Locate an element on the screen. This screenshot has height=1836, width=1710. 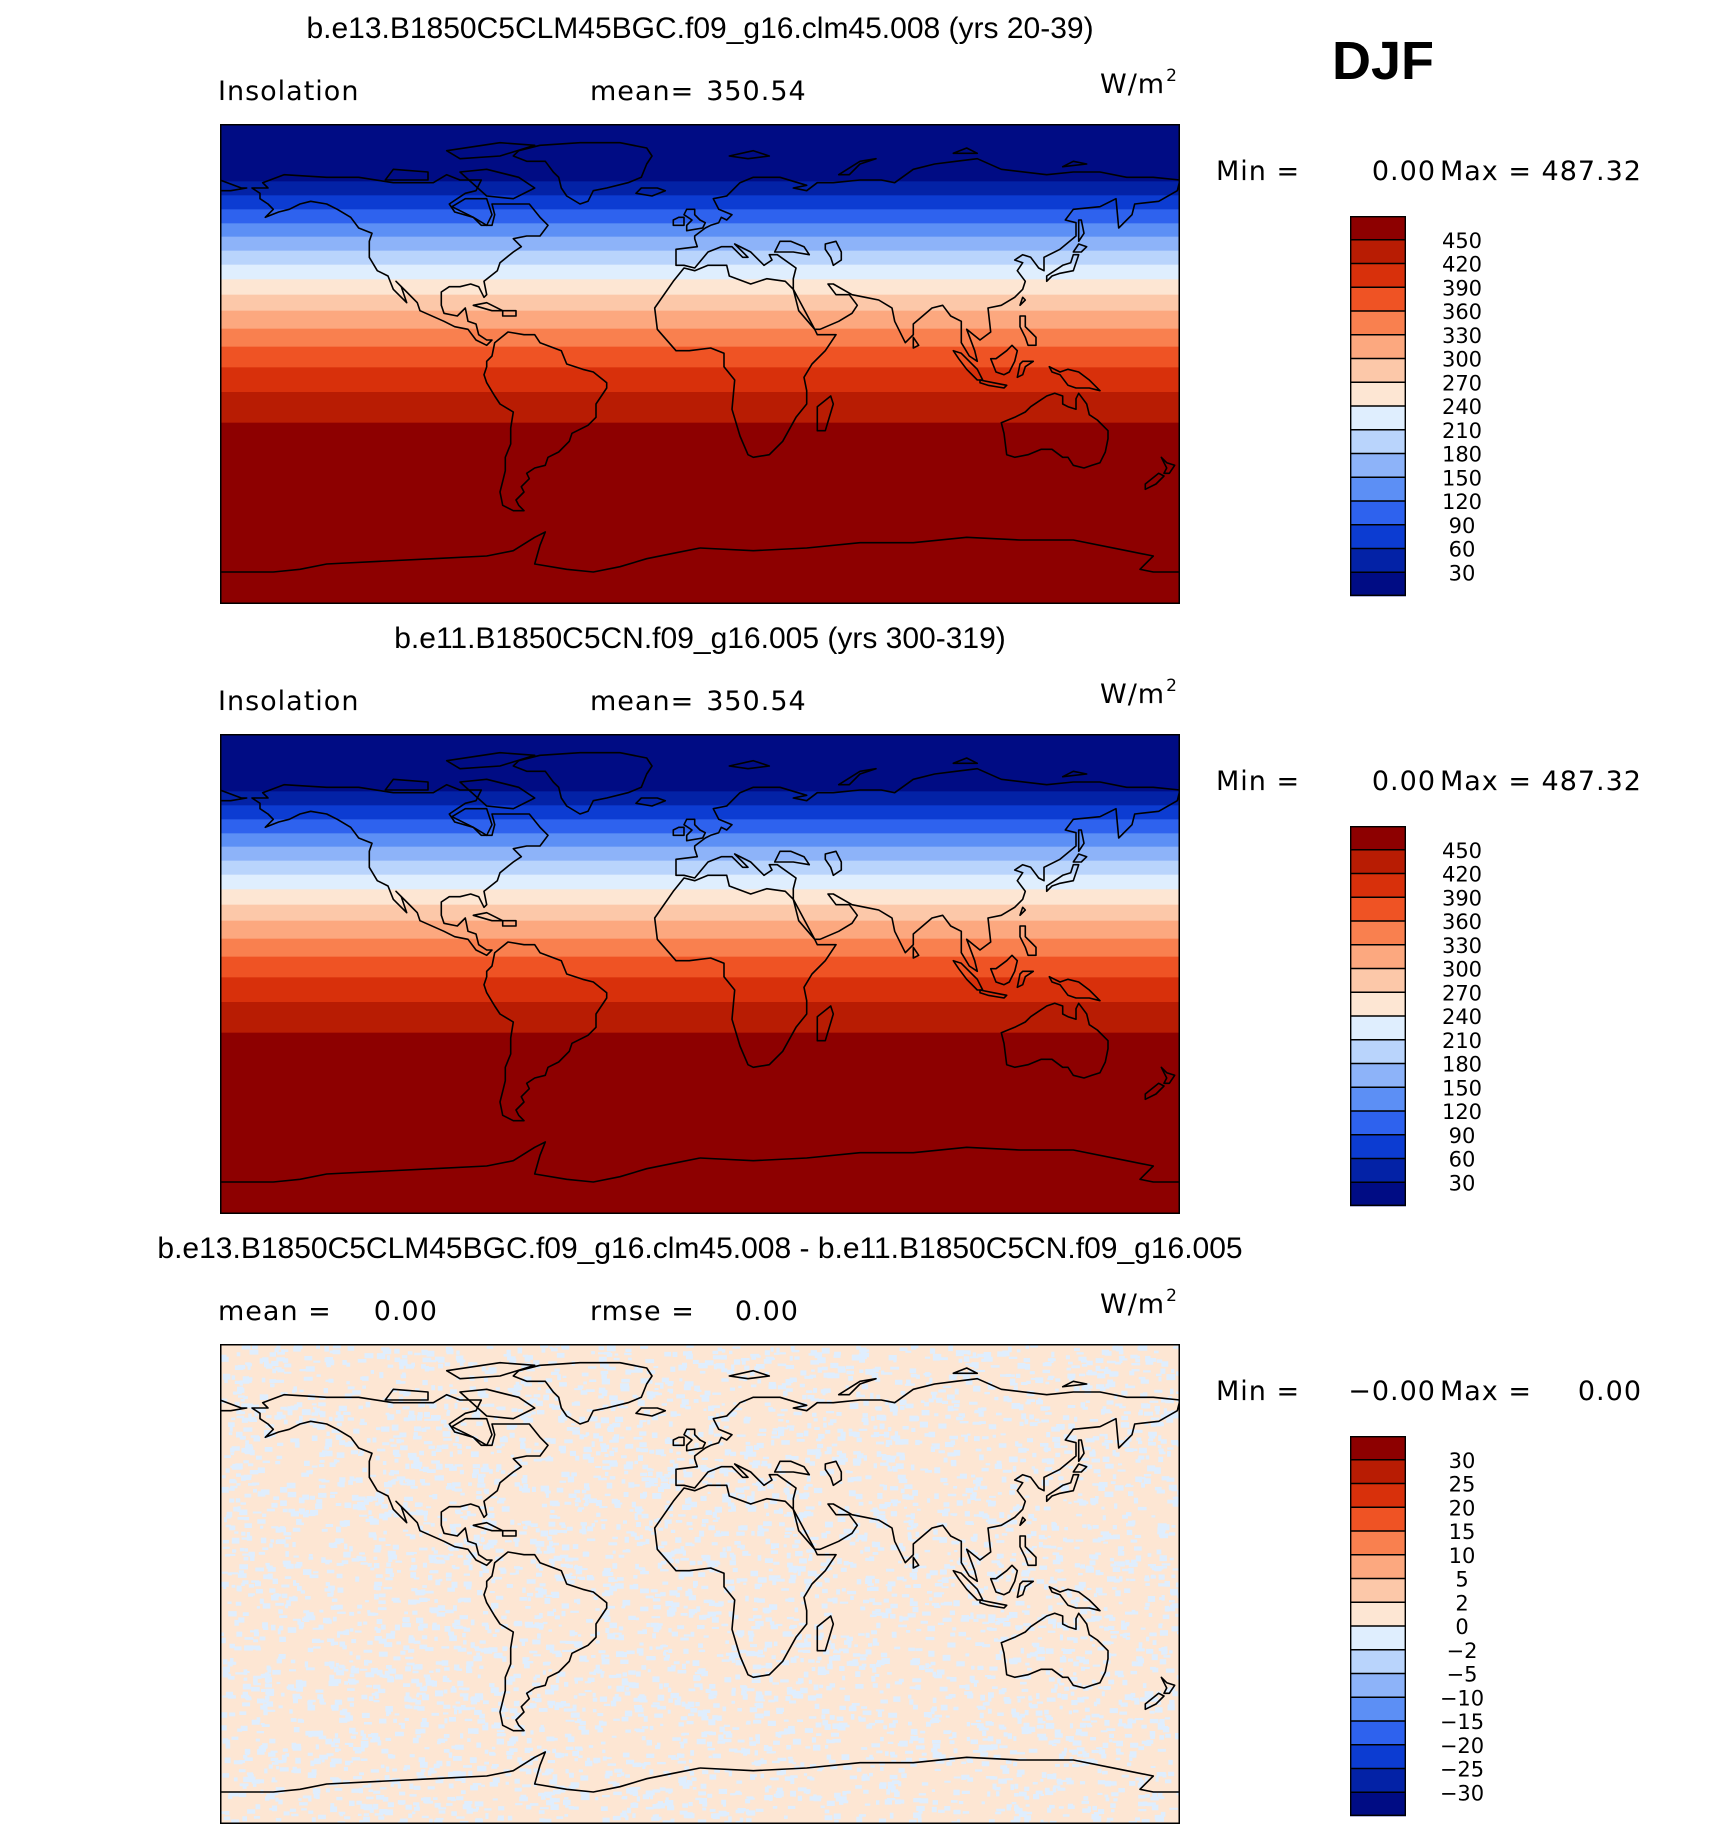
coastline-borneo is located at coordinates (1004, 360).